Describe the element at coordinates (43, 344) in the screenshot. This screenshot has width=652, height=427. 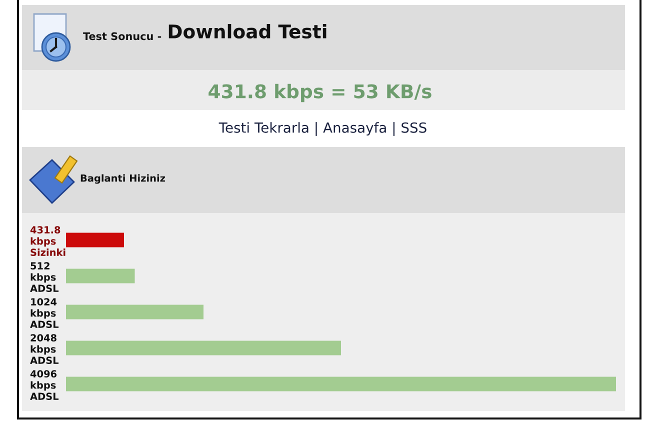
I see `data-label: 2048 kbps` at that location.